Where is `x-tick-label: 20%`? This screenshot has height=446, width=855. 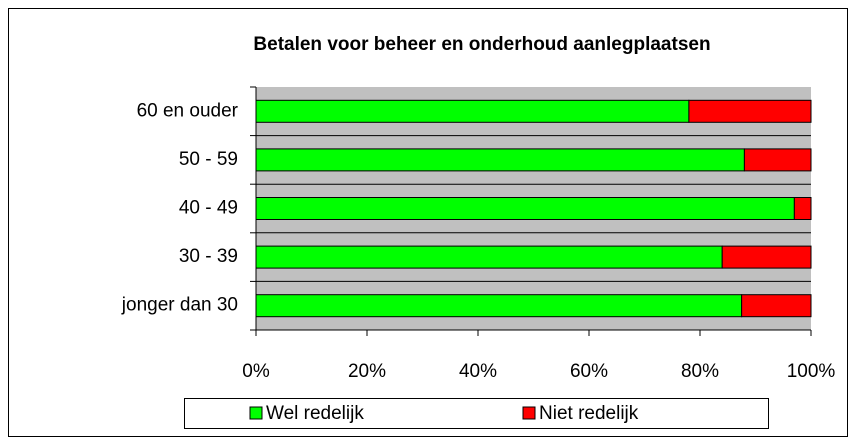 x-tick-label: 20% is located at coordinates (367, 371).